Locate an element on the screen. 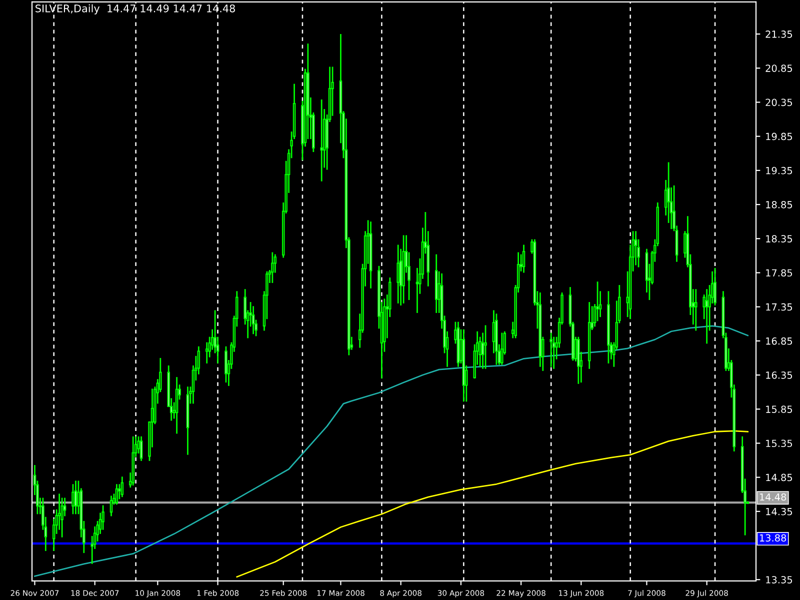 This screenshot has height=600, width=800. y-tick-label: 17.85 is located at coordinates (779, 273).